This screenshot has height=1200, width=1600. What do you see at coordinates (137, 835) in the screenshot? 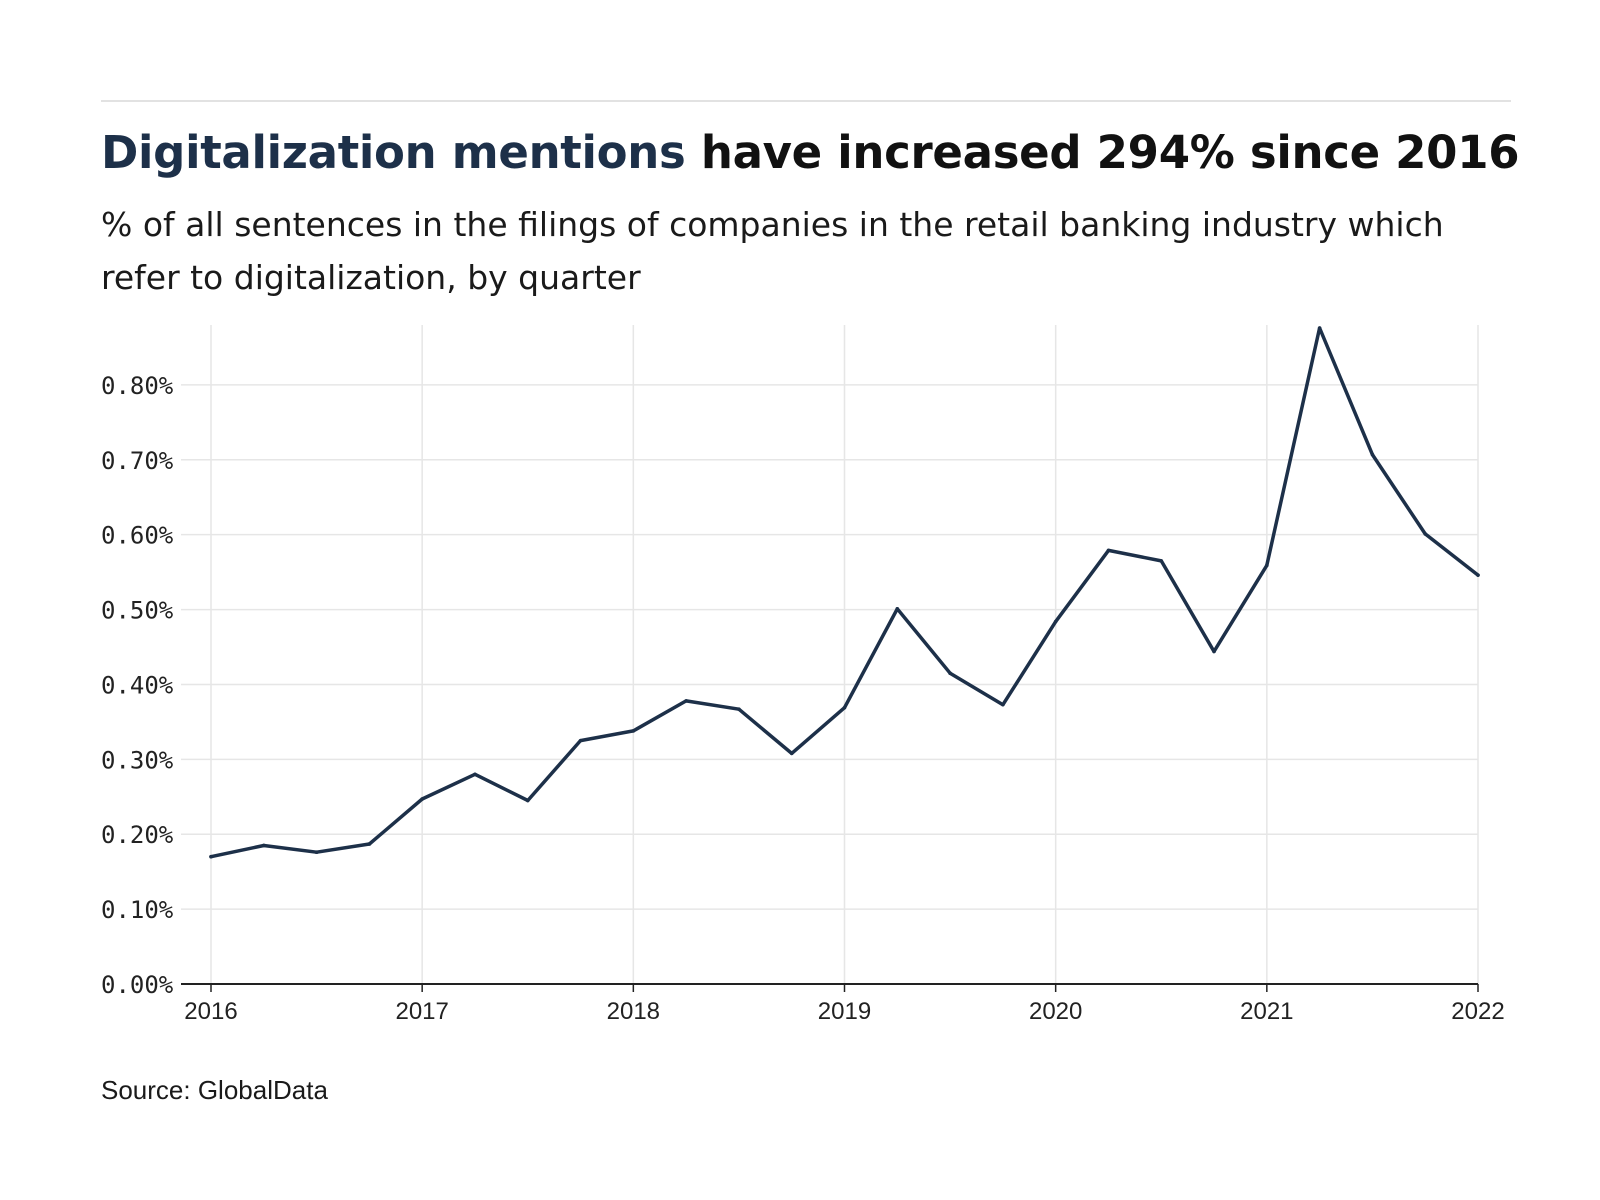
I see `y-tick-label: 0.20%` at bounding box center [137, 835].